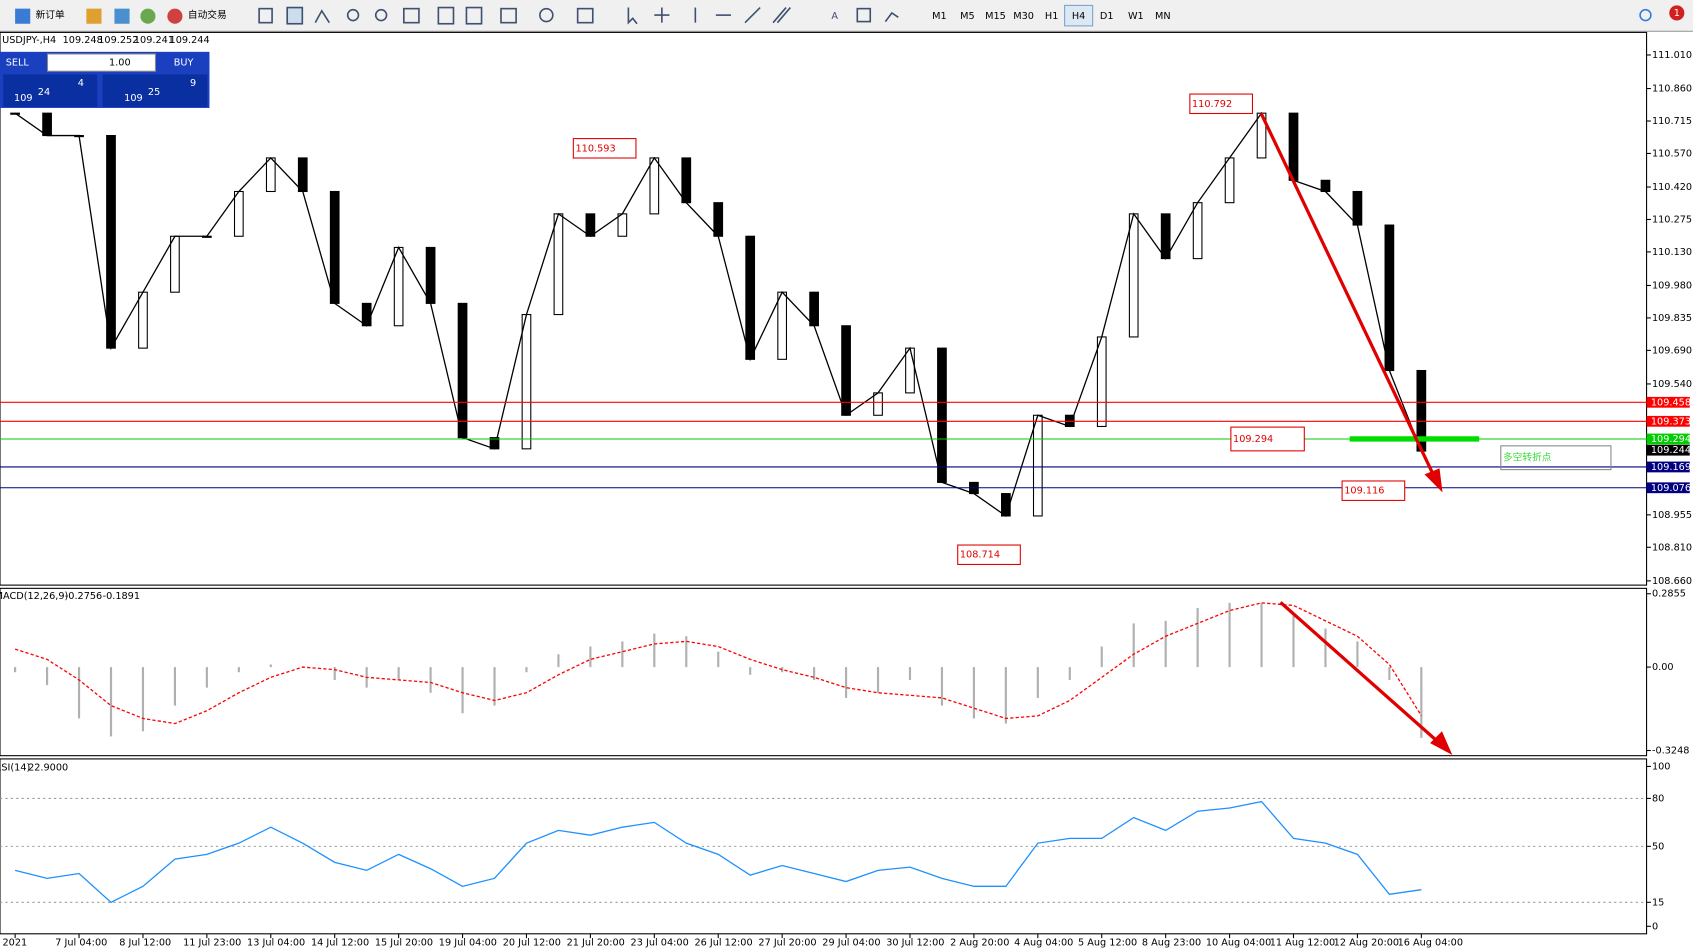 The width and height of the screenshot is (1693, 950). Describe the element at coordinates (662, 15) in the screenshot. I see `crosshair` at that location.